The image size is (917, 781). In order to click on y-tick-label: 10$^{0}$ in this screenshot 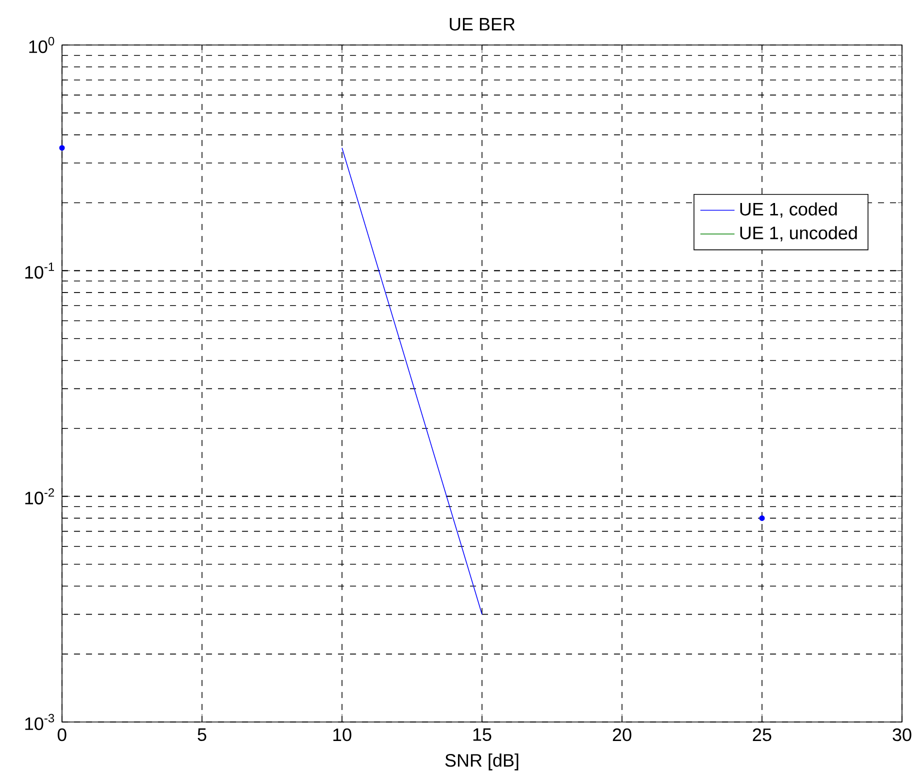, I will do `click(41, 45)`.